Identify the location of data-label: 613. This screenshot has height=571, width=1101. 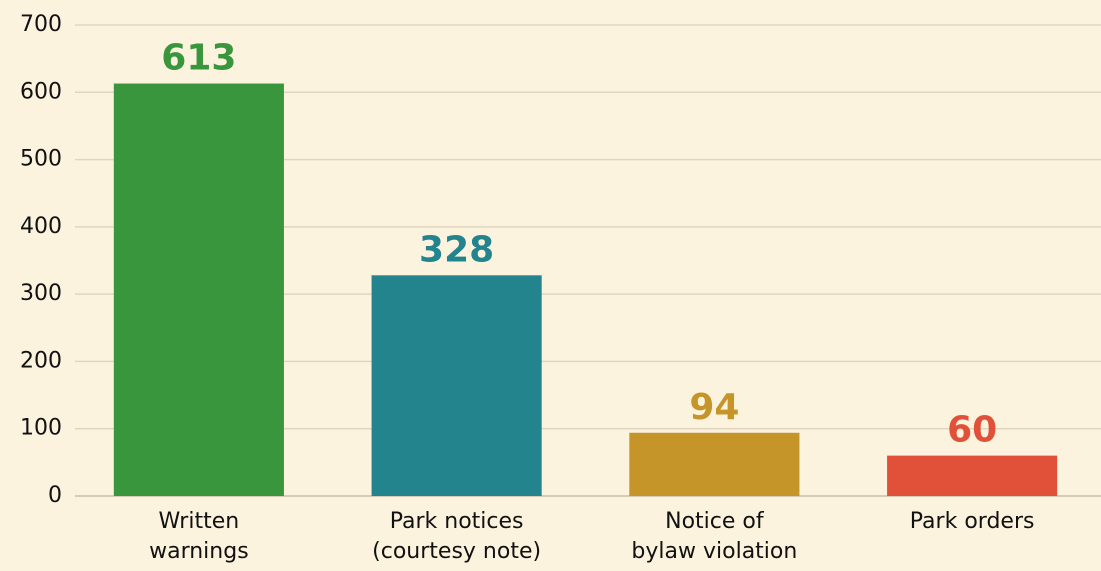
(198, 58).